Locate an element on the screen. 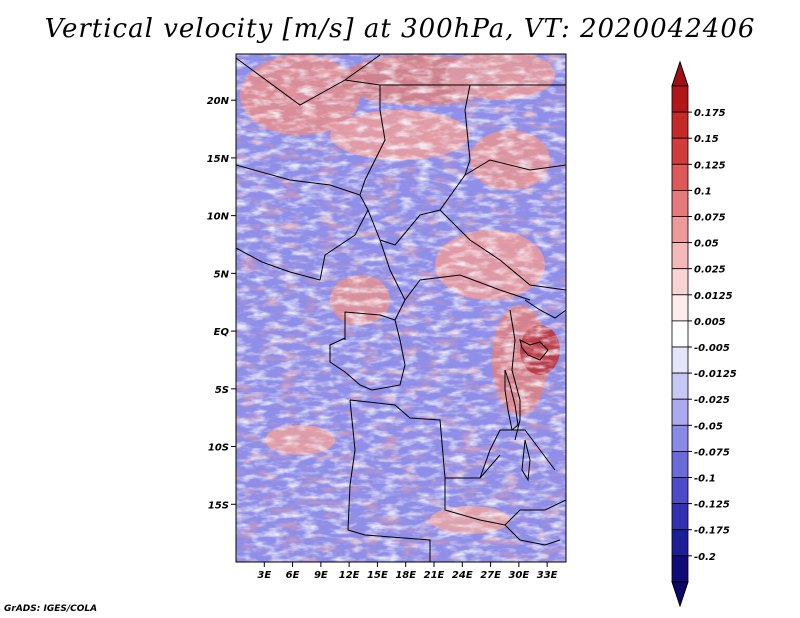 This screenshot has height=618, width=800. lat-tick-label: 5S is located at coordinates (222, 390).